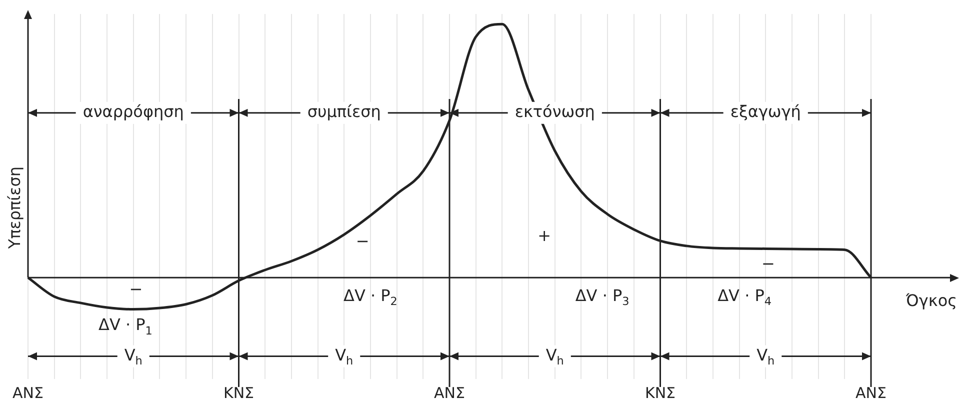  What do you see at coordinates (930, 300) in the screenshot?
I see `x-axis-title: Όγκος` at bounding box center [930, 300].